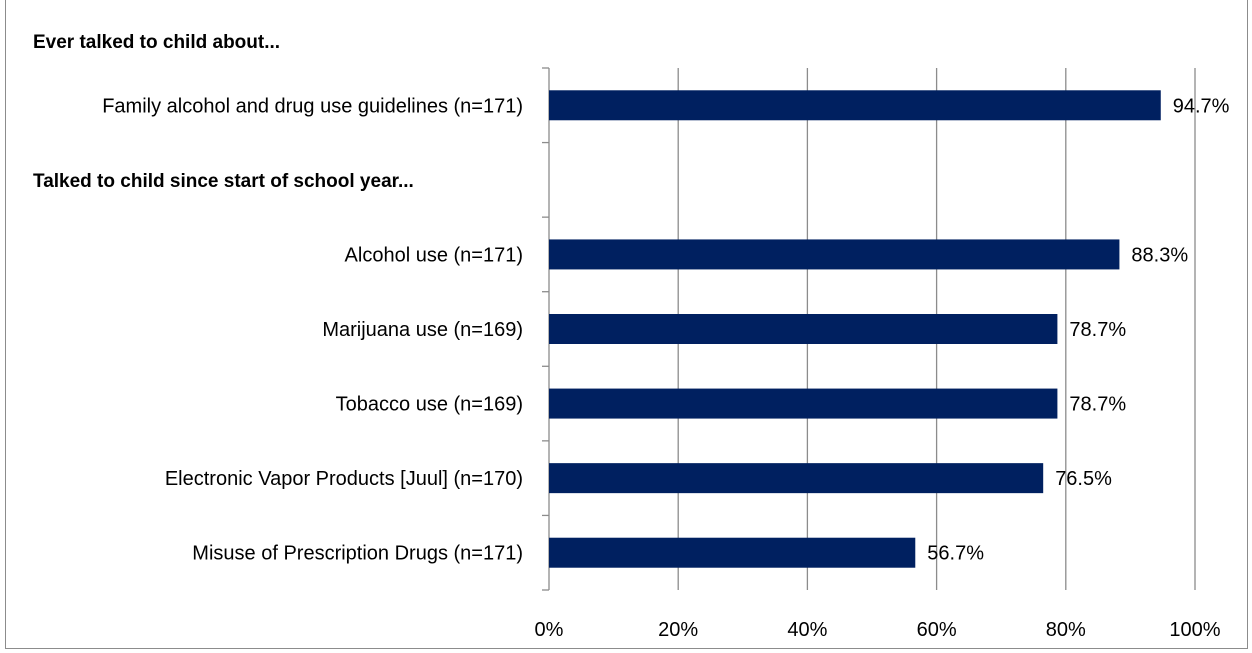 This screenshot has height=653, width=1252. What do you see at coordinates (1159, 255) in the screenshot?
I see `data-label: 88.3%` at bounding box center [1159, 255].